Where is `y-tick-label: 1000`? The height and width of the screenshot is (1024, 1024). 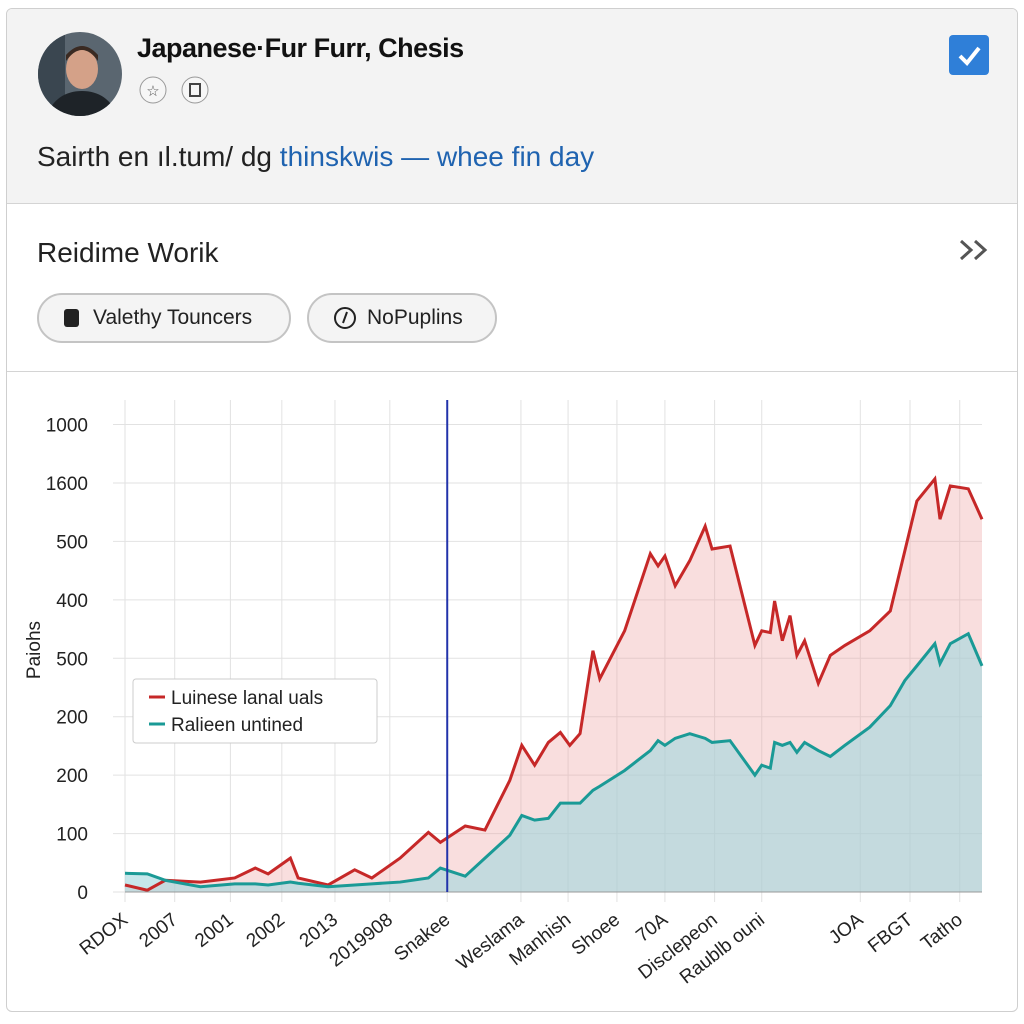
y-tick-label: 1000 is located at coordinates (67, 426).